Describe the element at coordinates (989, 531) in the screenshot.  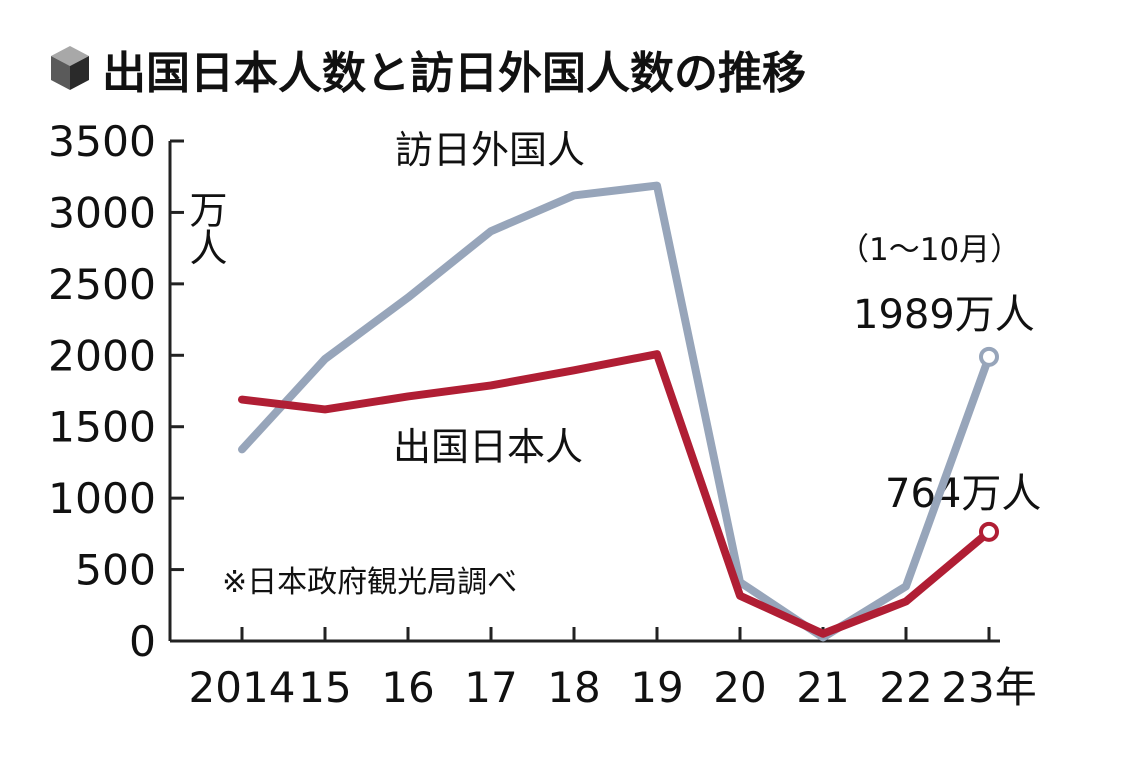
I see `japanese-departures-end-marker` at that location.